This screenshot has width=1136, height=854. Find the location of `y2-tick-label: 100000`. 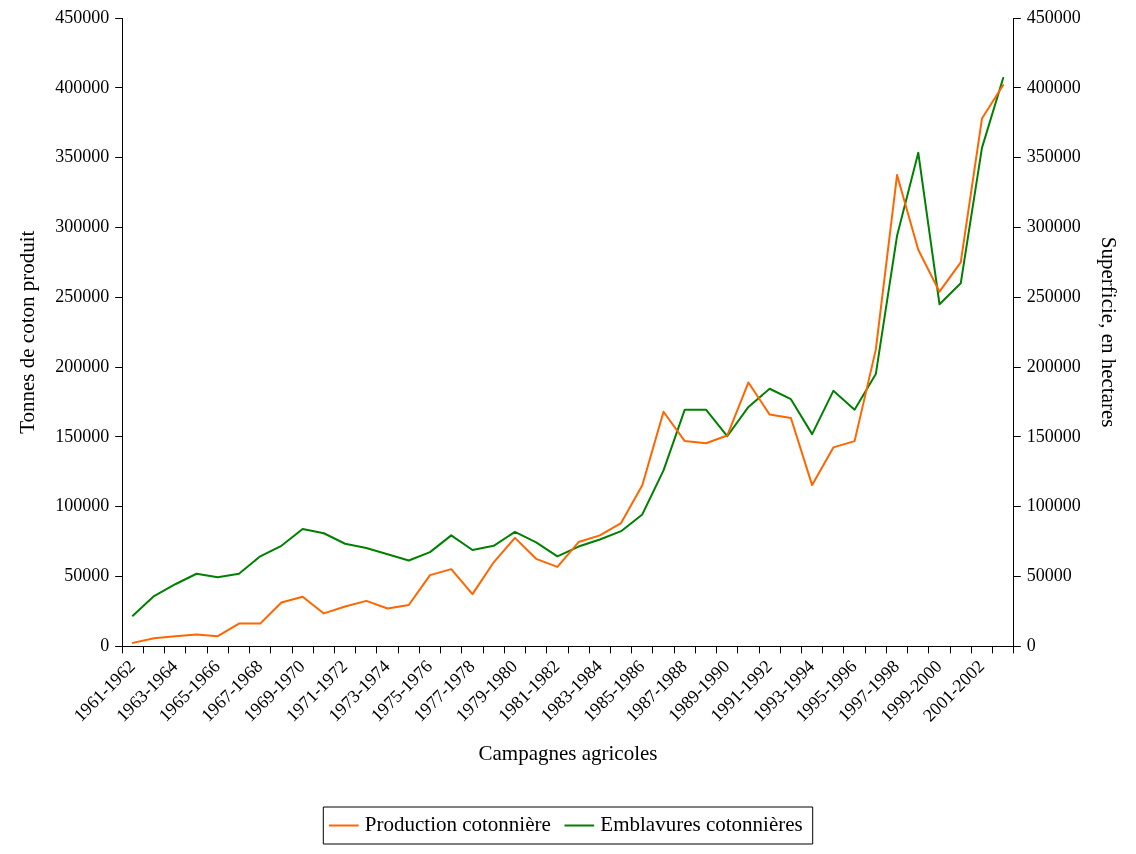

y2-tick-label: 100000 is located at coordinates (1053, 505).